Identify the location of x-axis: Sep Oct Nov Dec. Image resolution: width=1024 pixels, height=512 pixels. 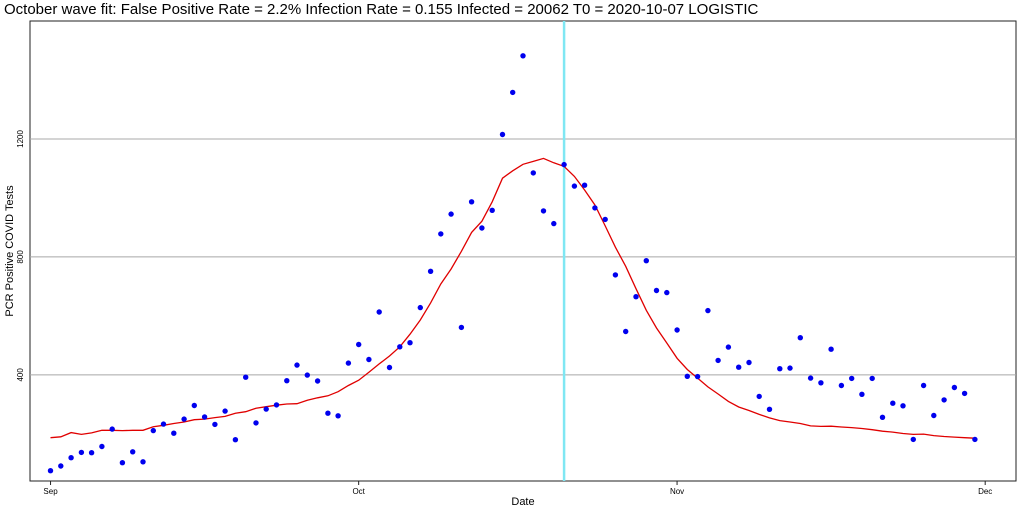
(517, 488).